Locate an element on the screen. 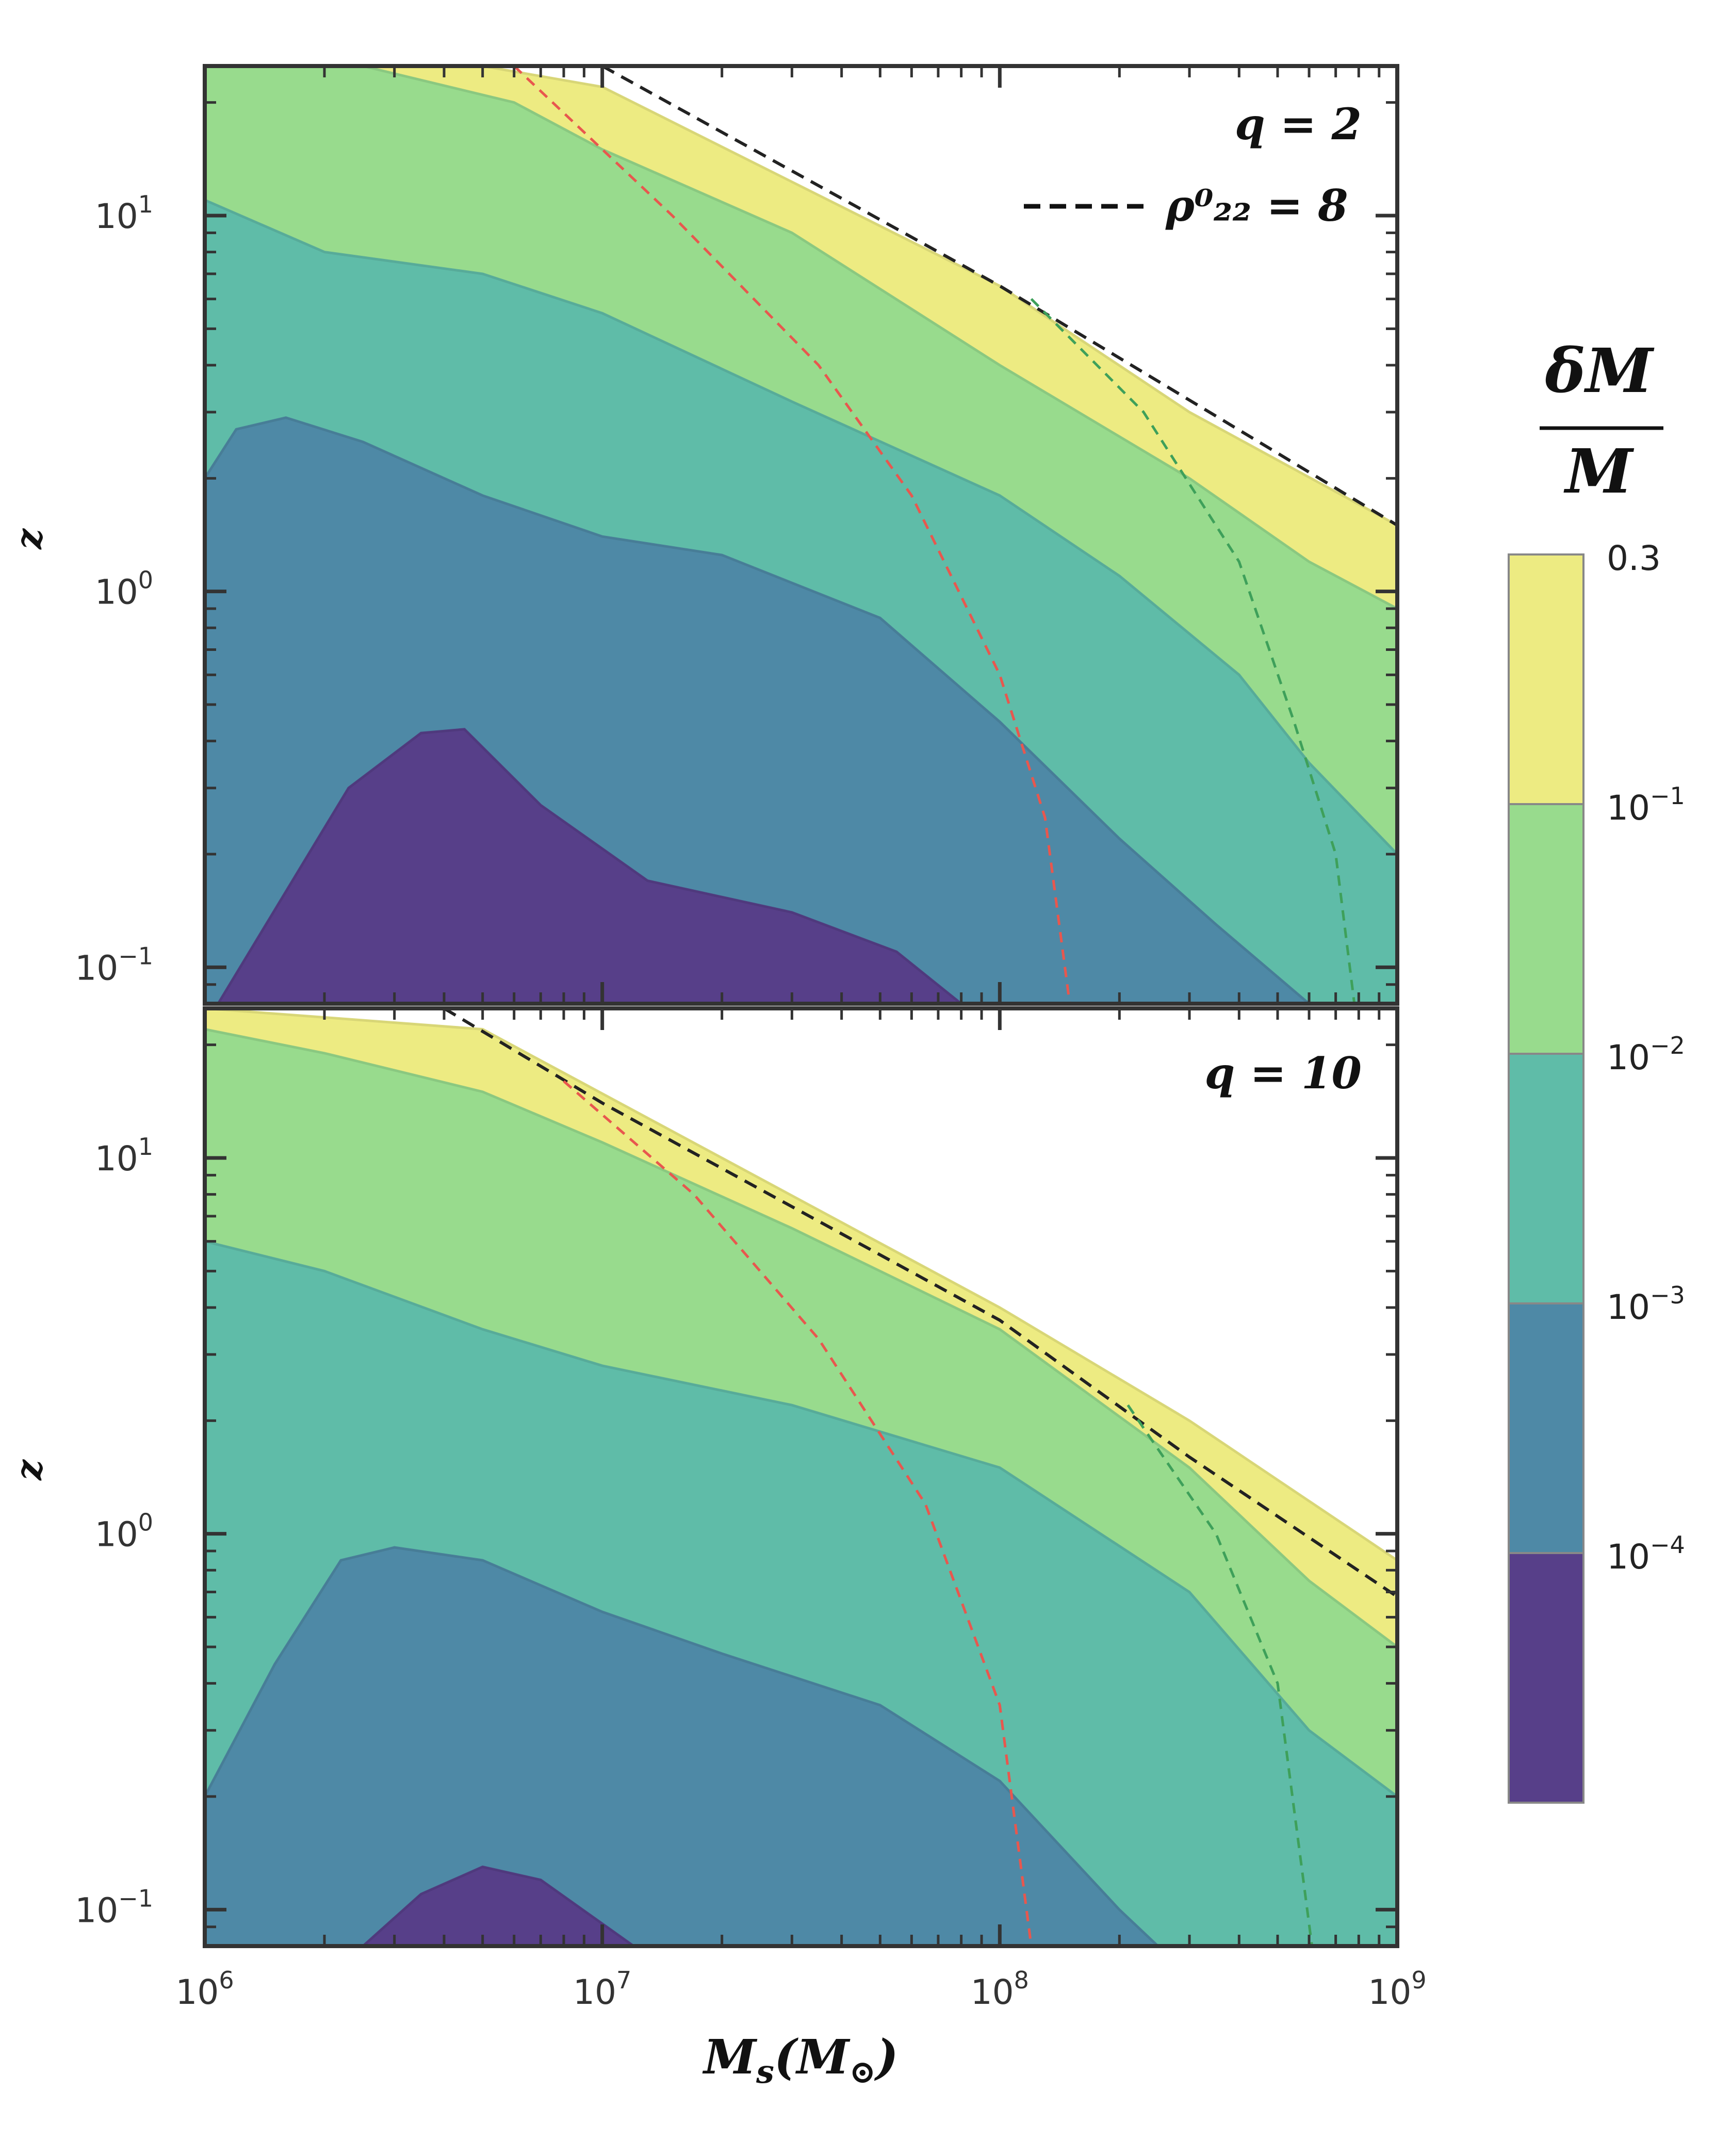 The height and width of the screenshot is (2156, 1715). colorbar-tick-label: 10⁻² is located at coordinates (1646, 1054).